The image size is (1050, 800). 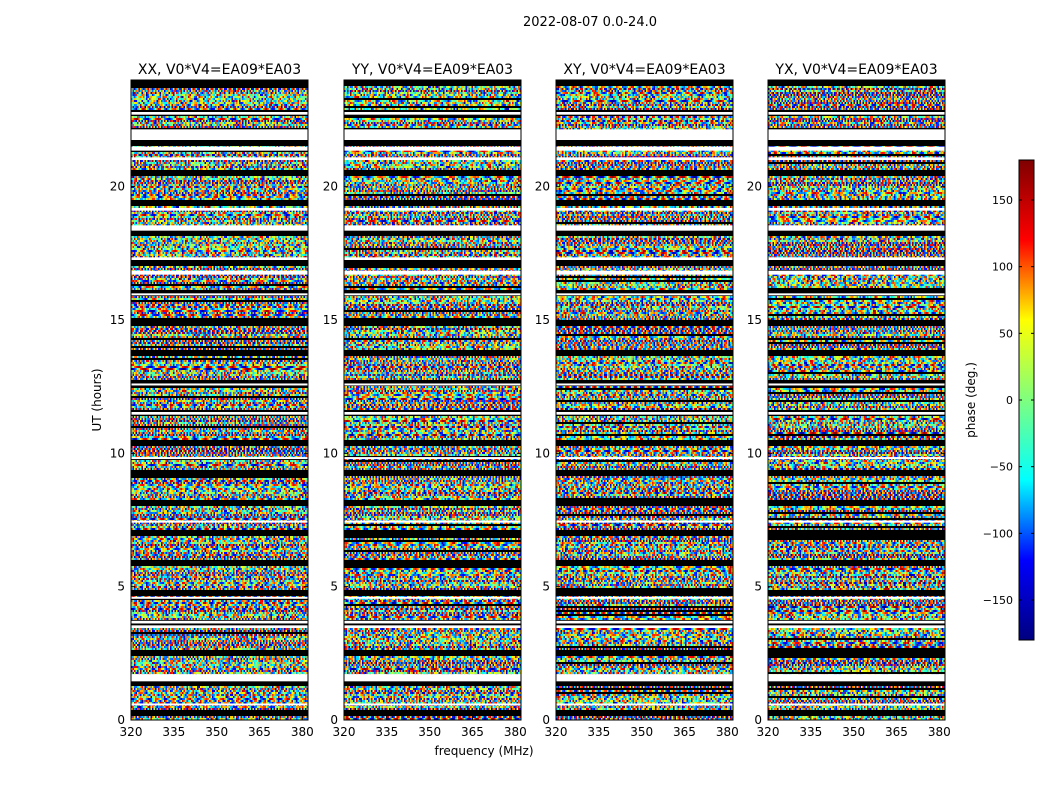 What do you see at coordinates (97, 399) in the screenshot?
I see `y-axis-label: UT (hours)` at bounding box center [97, 399].